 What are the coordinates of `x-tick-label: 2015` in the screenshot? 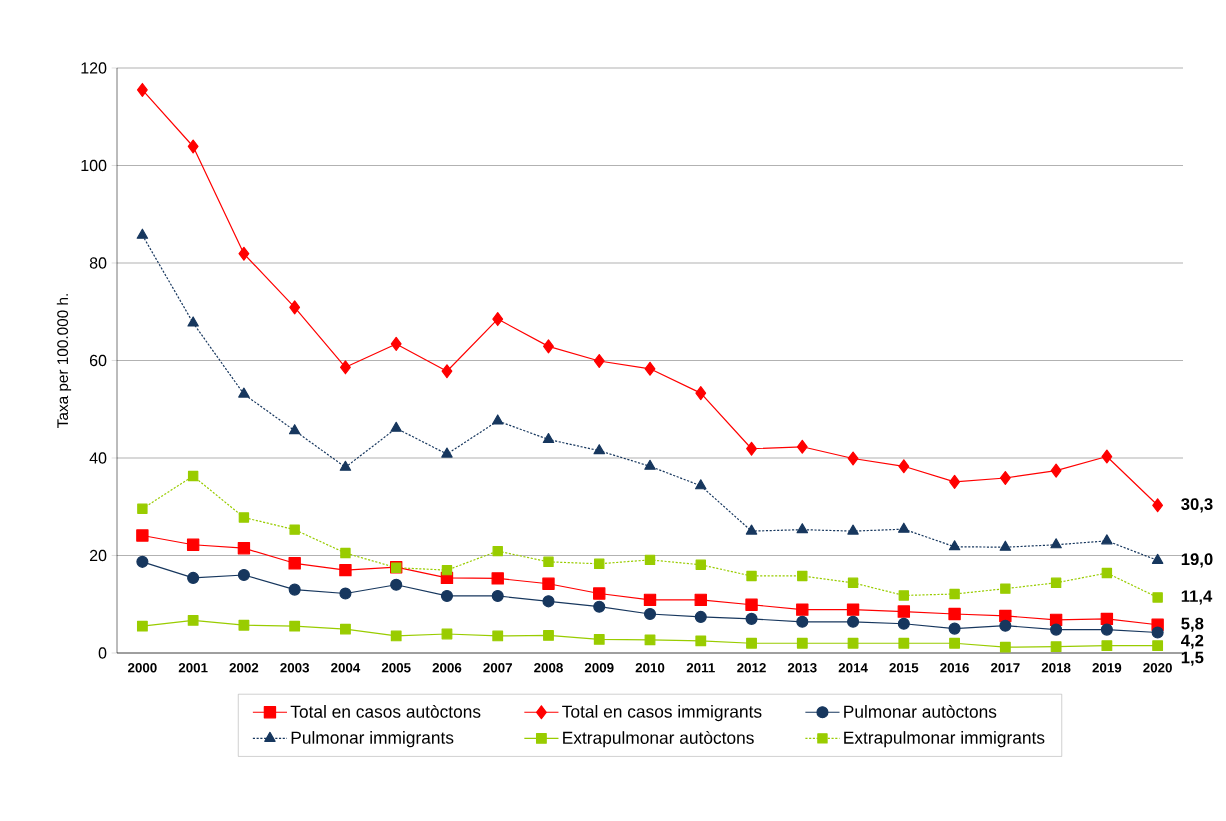 It's located at (904, 668).